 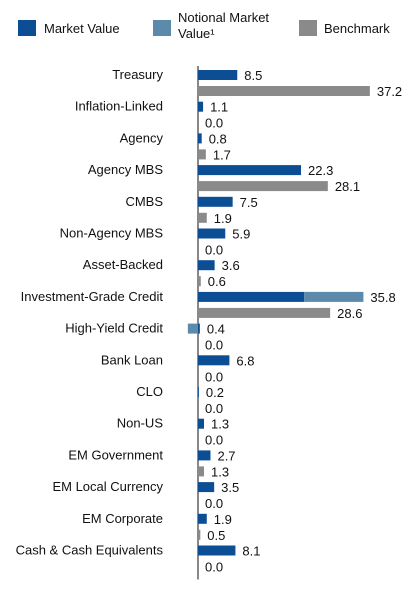 What do you see at coordinates (223, 519) in the screenshot?
I see `data-label-market-value: 1.9` at bounding box center [223, 519].